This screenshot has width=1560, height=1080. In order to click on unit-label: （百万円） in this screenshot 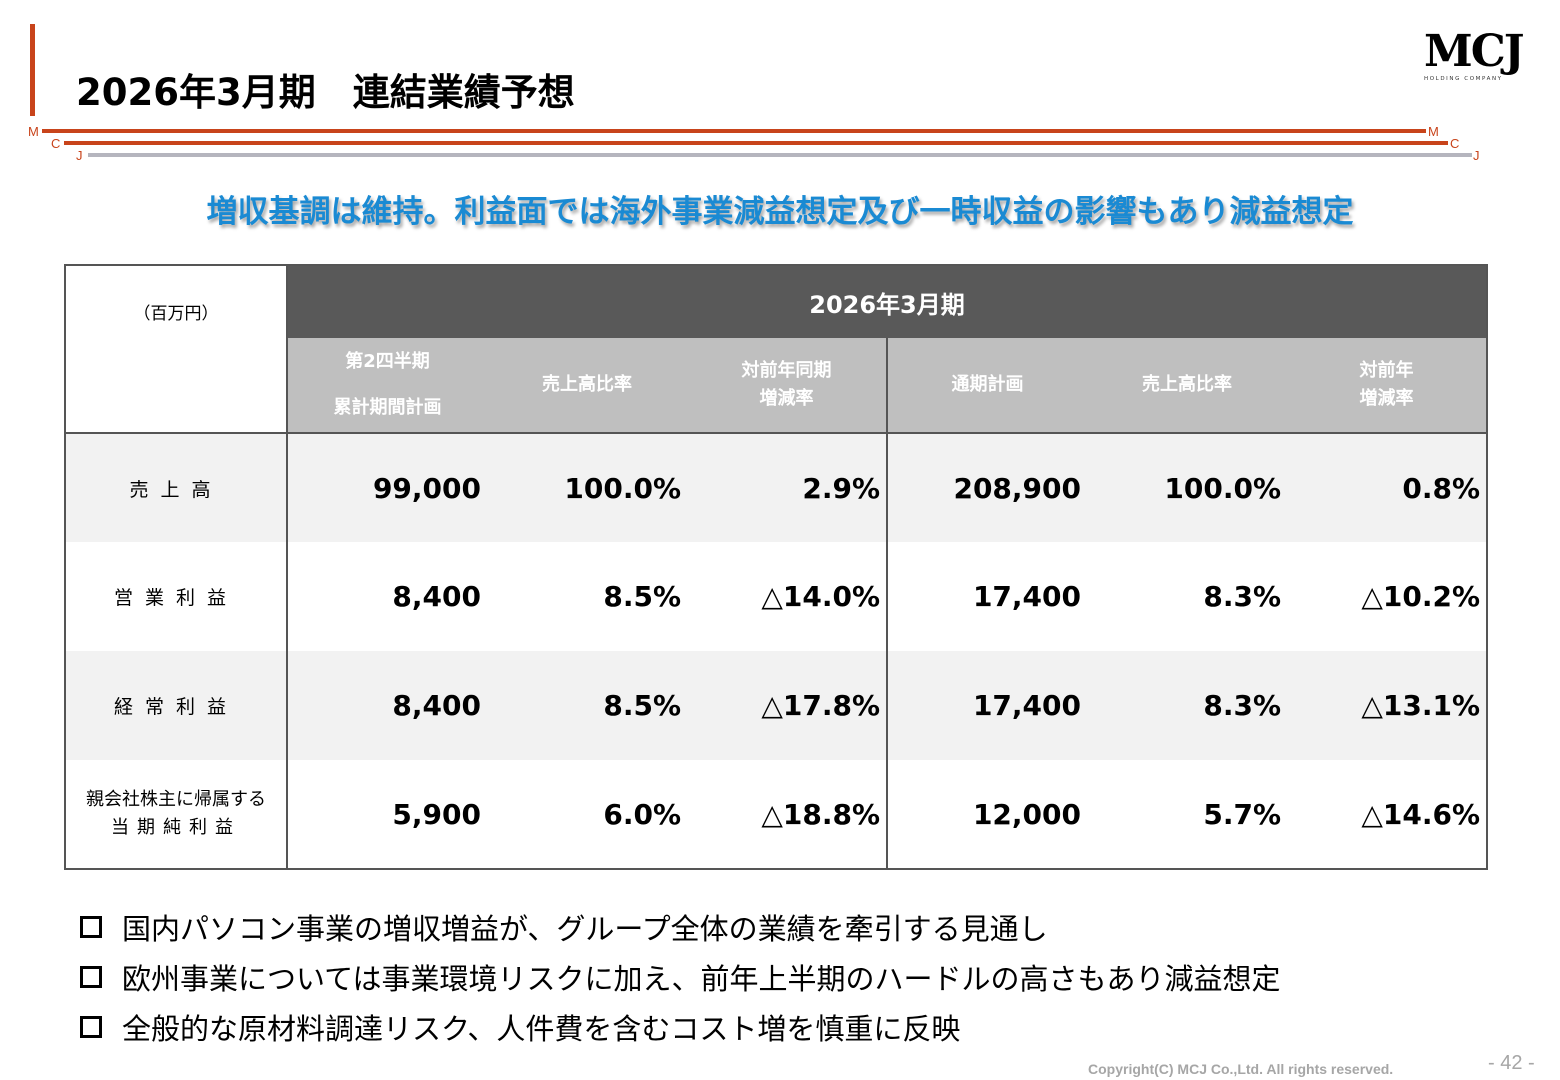, I will do `click(176, 313)`.